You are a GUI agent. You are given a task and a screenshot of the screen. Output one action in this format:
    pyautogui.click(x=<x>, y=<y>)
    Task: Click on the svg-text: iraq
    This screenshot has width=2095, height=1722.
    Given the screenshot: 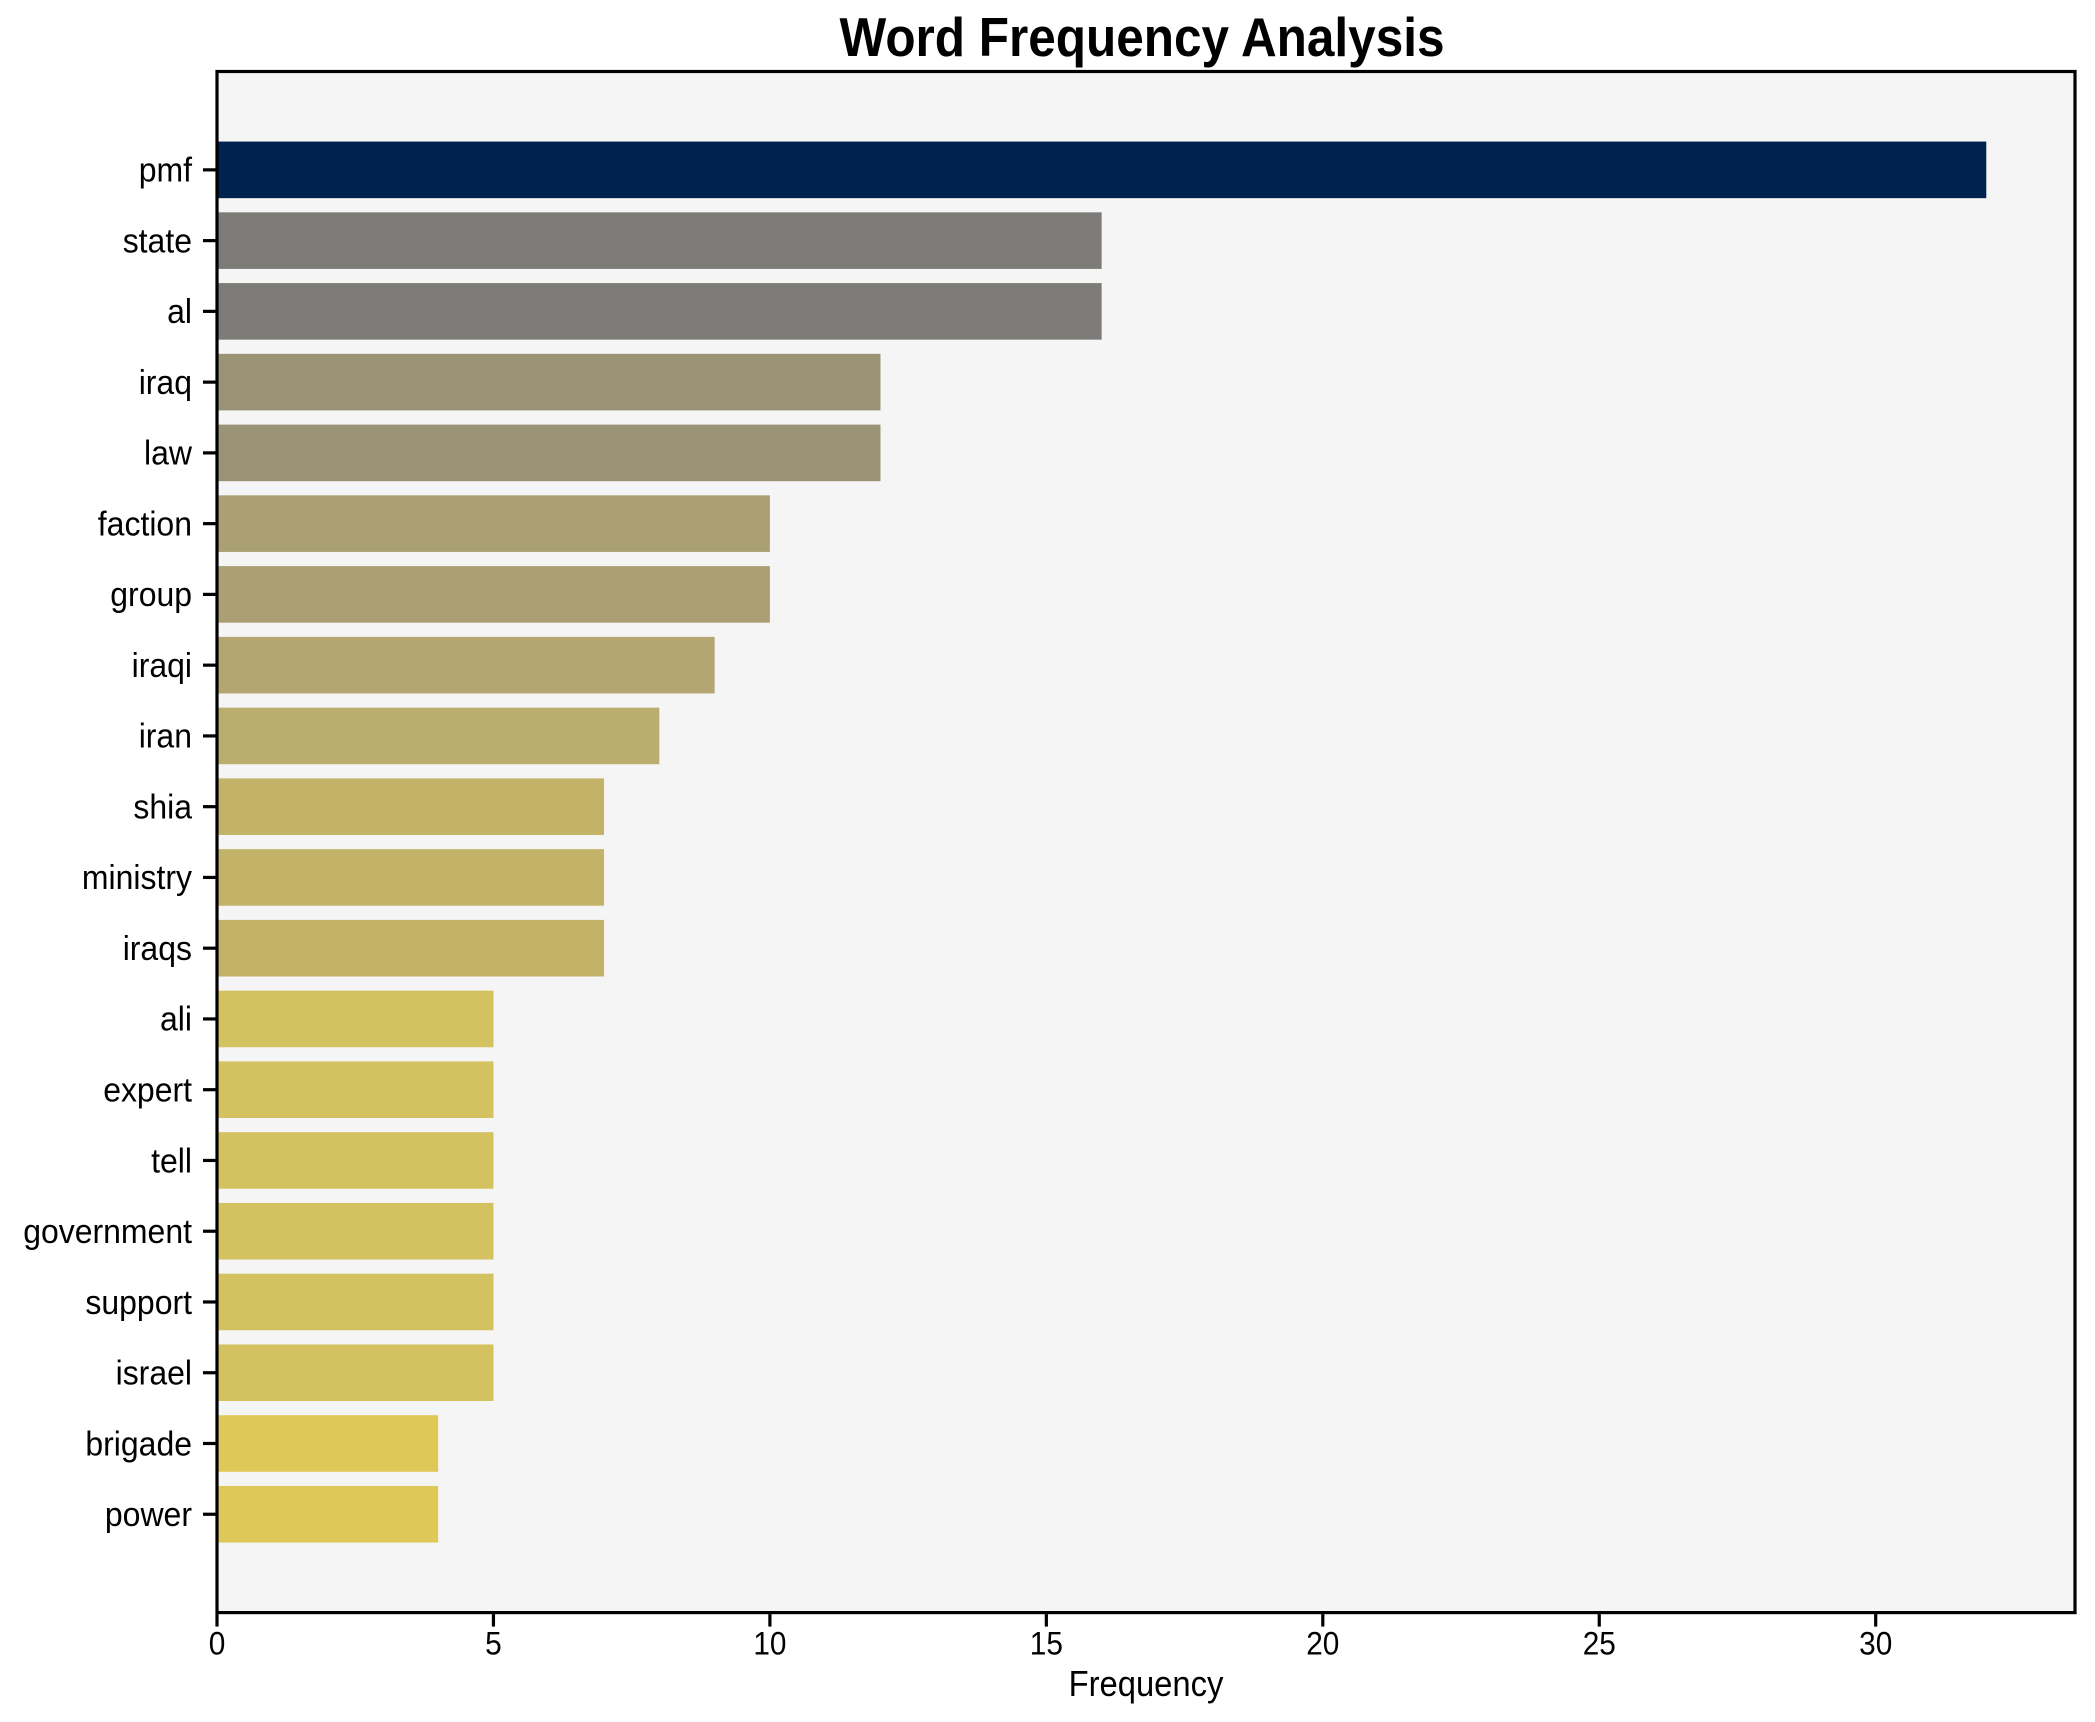 What is the action you would take?
    pyautogui.click(x=165, y=383)
    